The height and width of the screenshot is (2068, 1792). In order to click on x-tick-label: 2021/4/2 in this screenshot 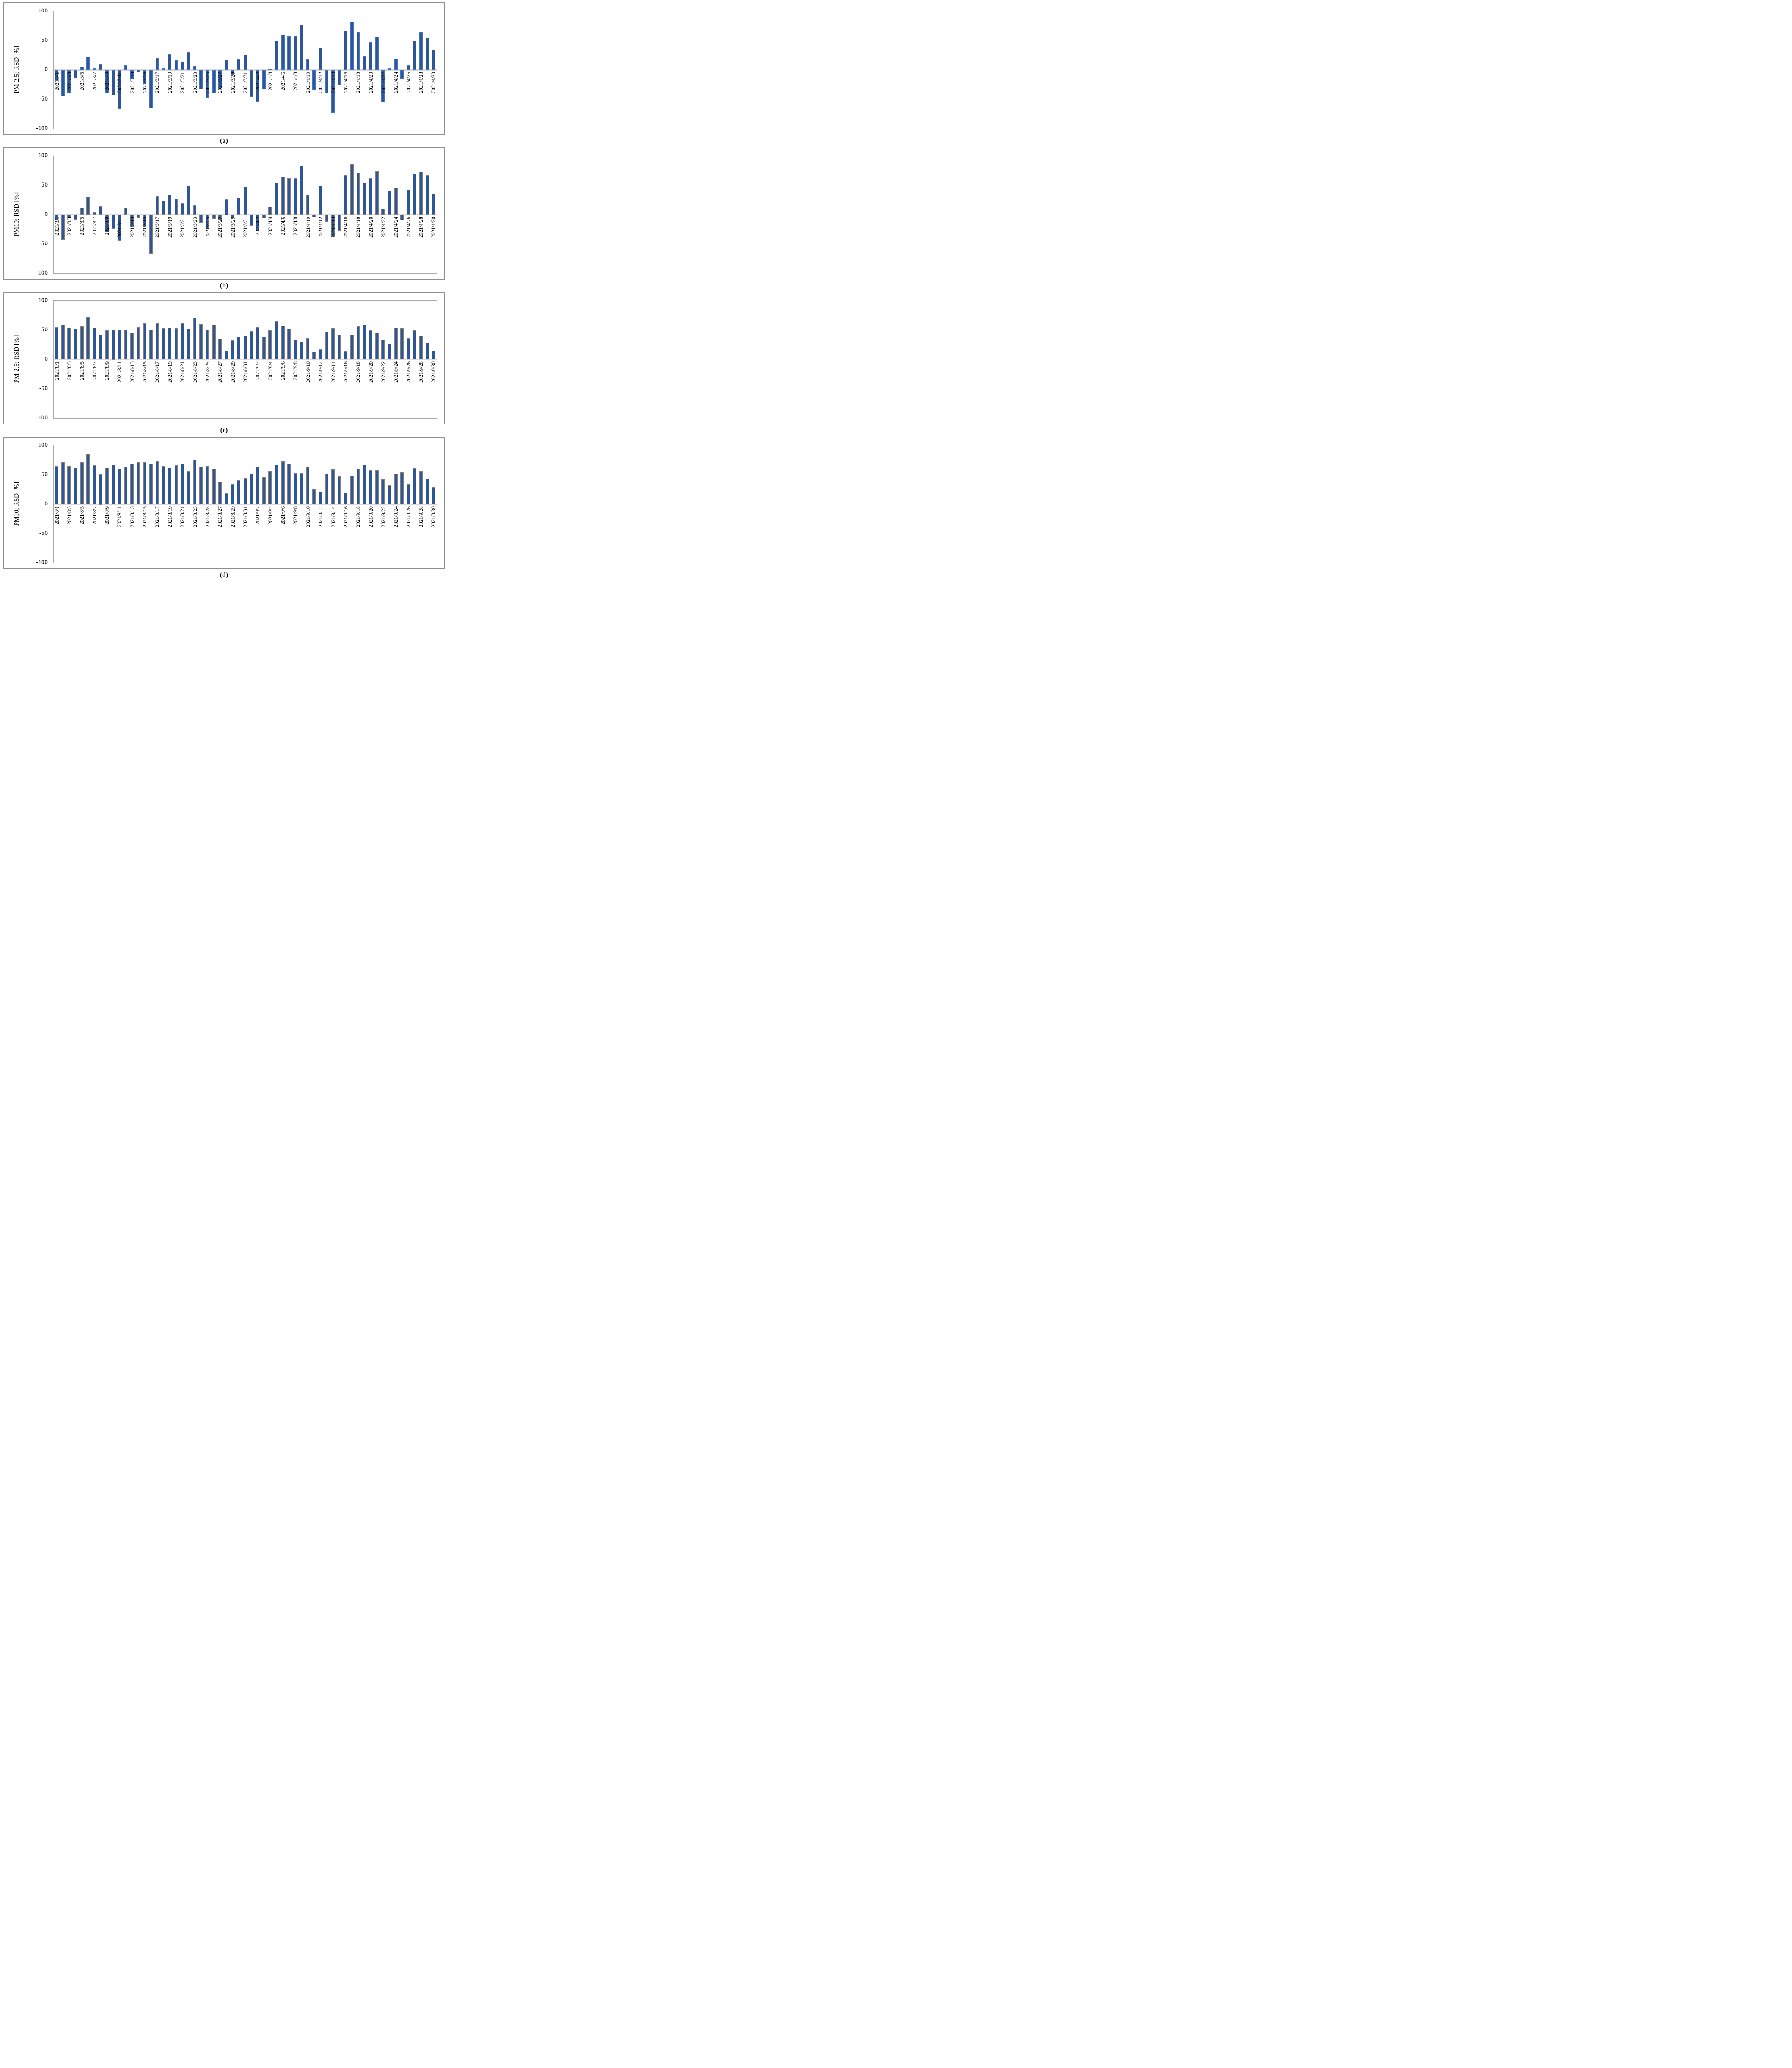, I will do `click(258, 226)`.